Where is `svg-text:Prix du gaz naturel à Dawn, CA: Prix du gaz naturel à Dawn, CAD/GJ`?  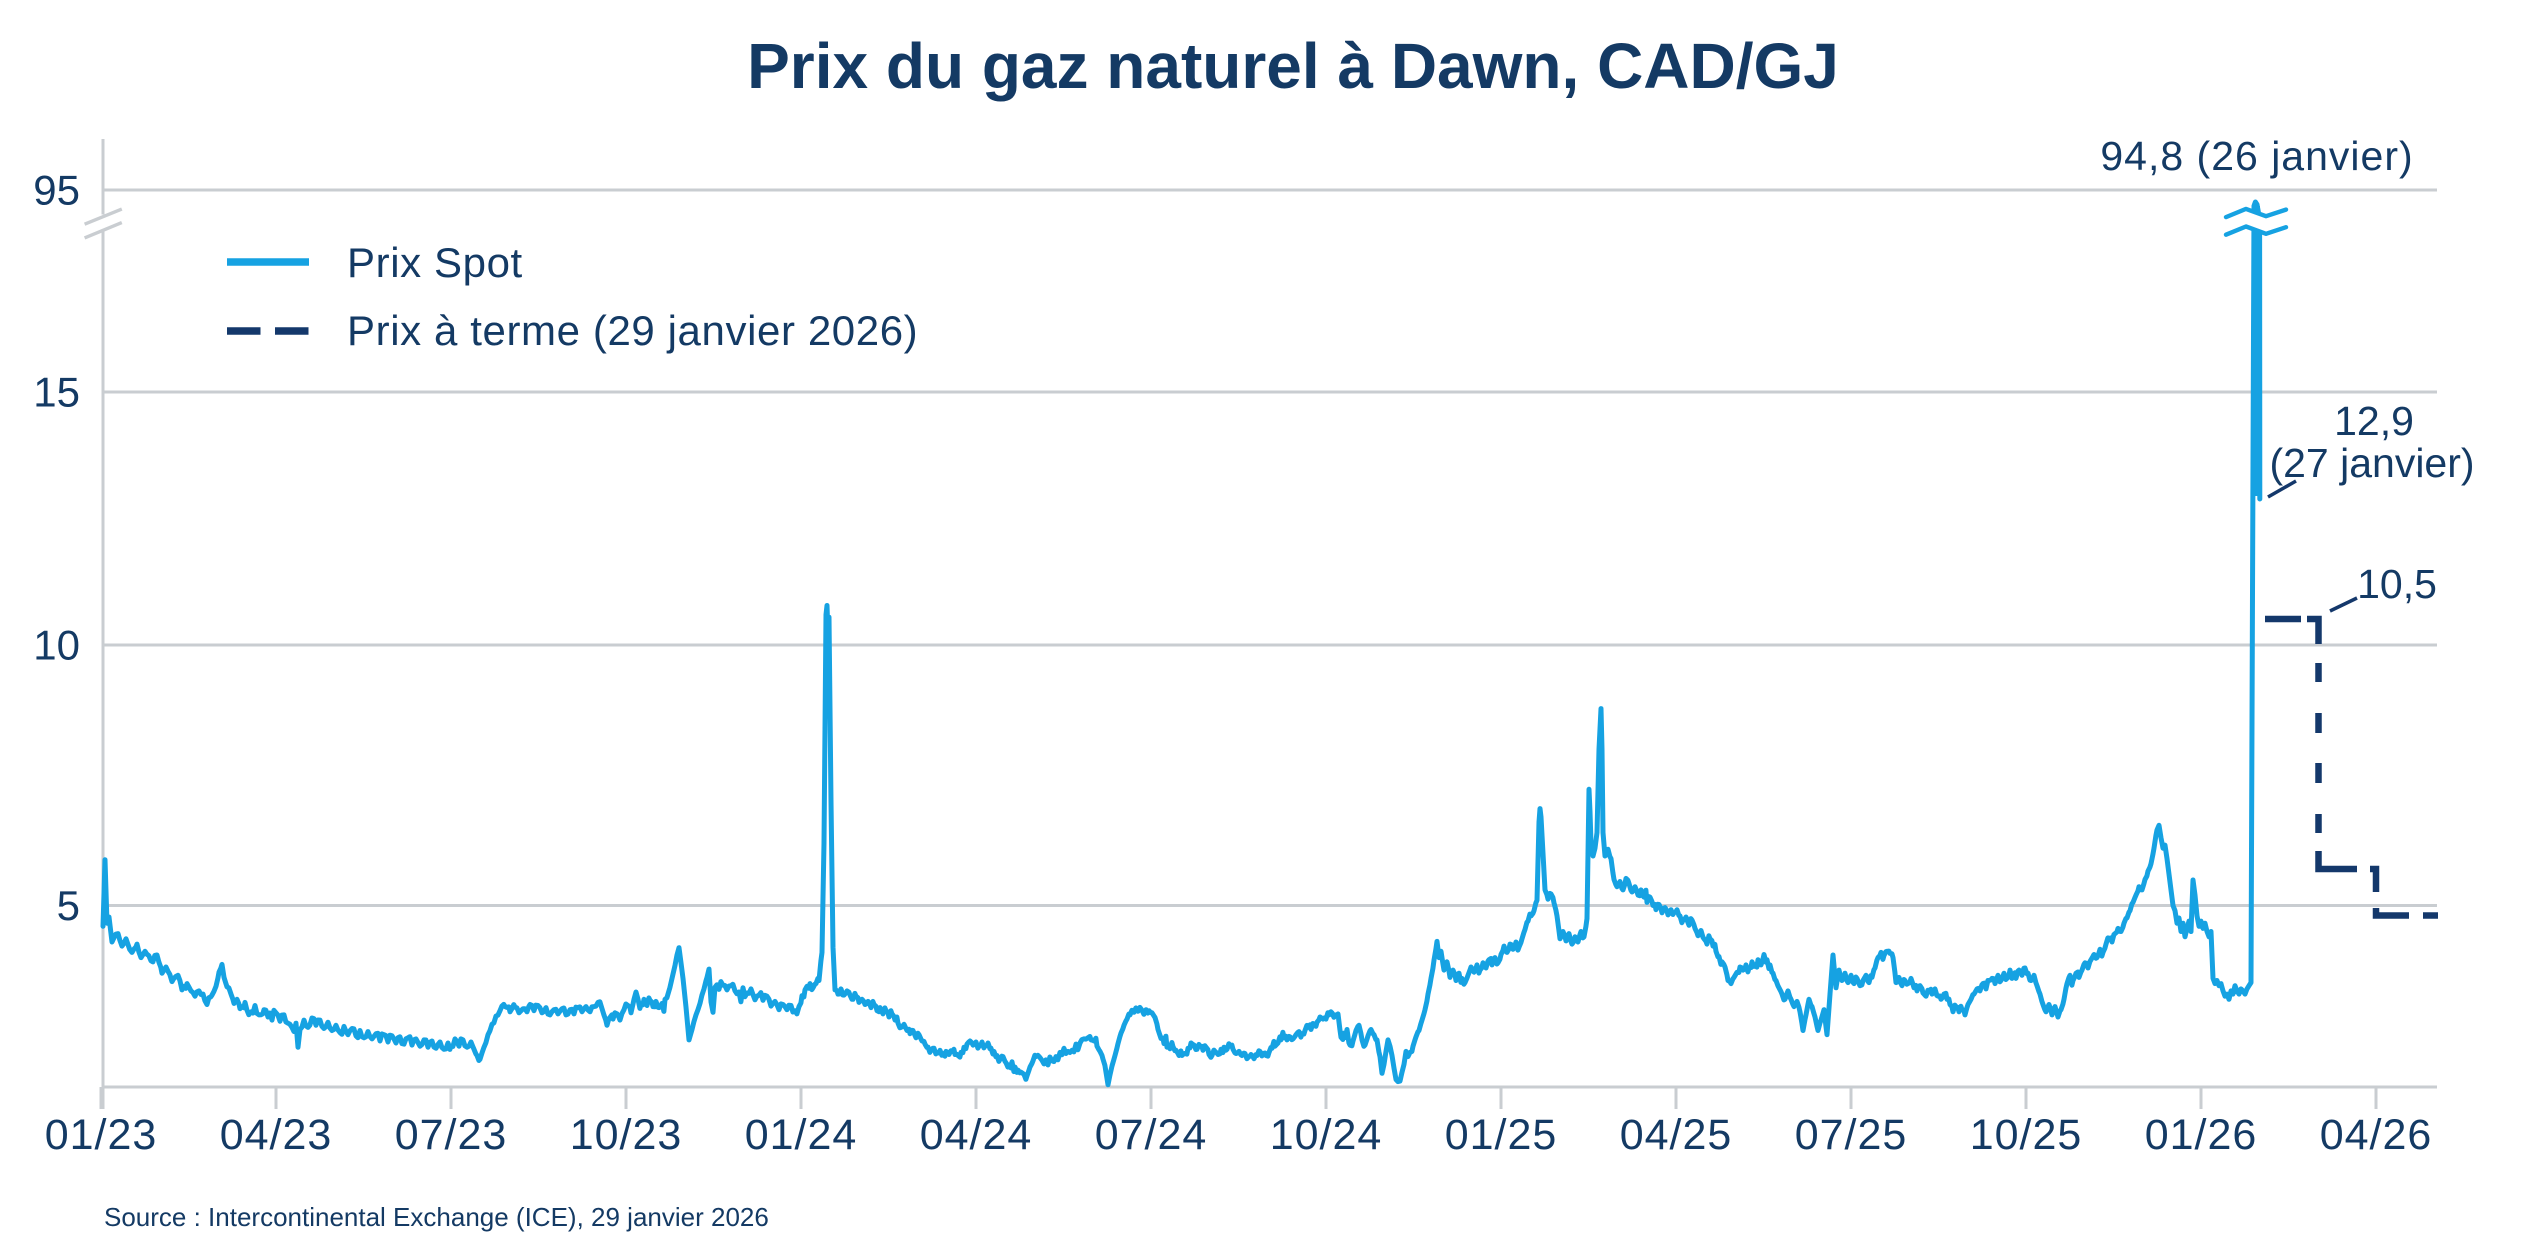 svg-text:Prix du gaz naturel à Dawn, CA: Prix du gaz naturel à Dawn, CAD/GJ is located at coordinates (1293, 66).